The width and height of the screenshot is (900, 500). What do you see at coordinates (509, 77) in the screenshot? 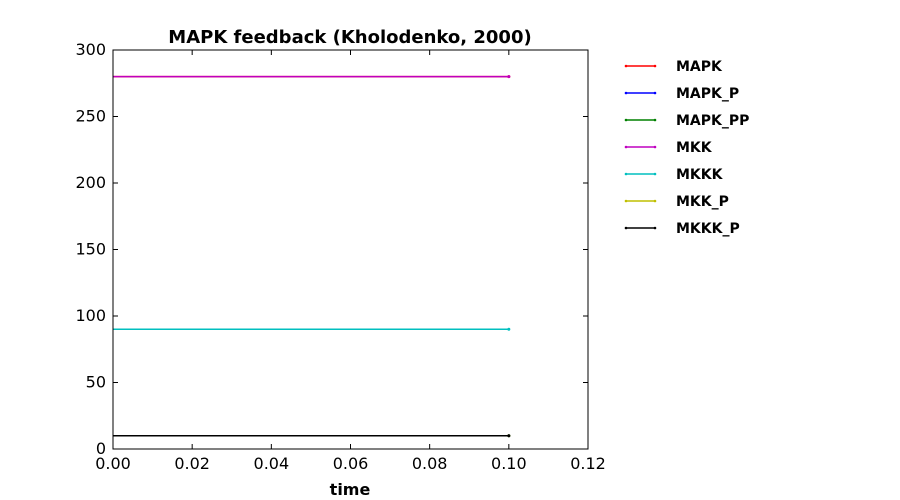
I see `series-endpoint-mkk` at bounding box center [509, 77].